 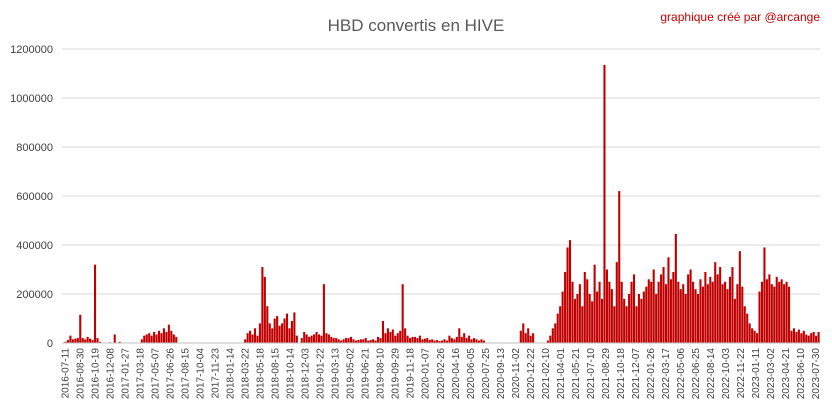 I want to click on x-tick-label: 2023-07-30, so click(x=816, y=374).